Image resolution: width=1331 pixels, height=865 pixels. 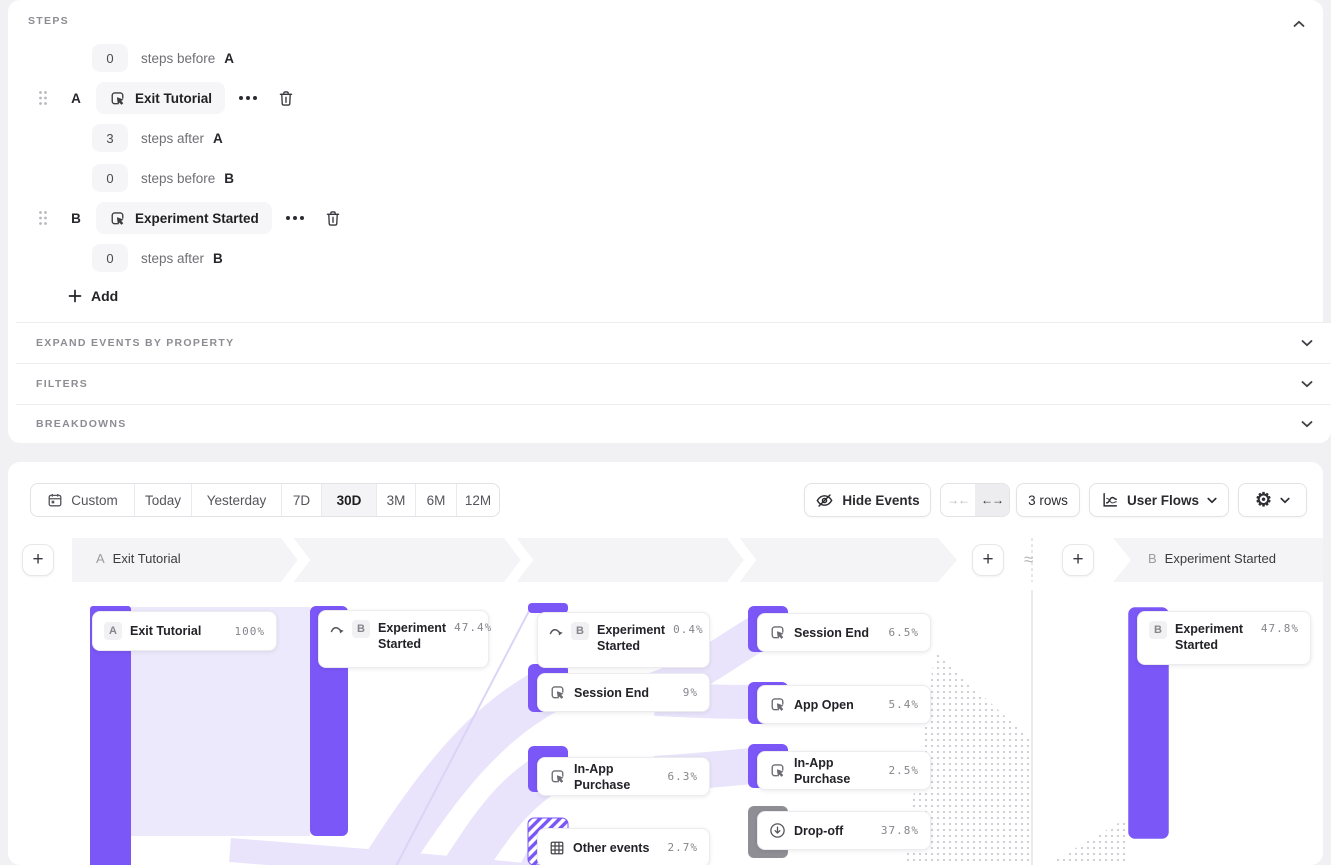 I want to click on flow-node-exit-tutorial: A Exit Tutorial 100%, so click(x=184, y=631).